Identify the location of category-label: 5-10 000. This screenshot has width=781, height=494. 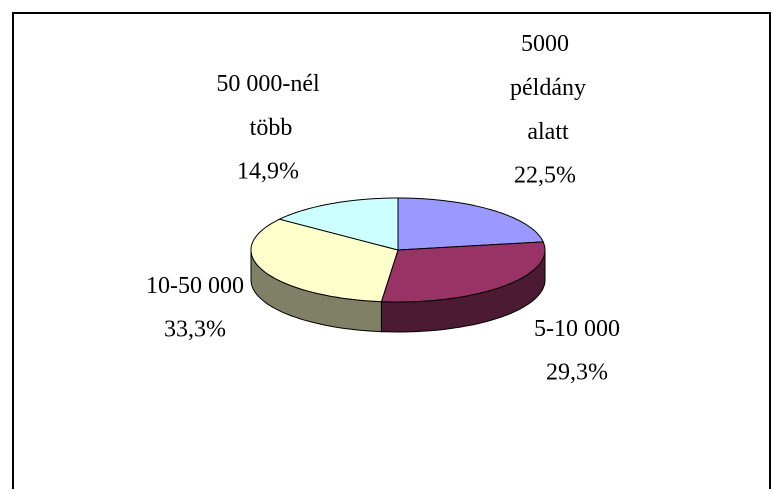
(577, 329).